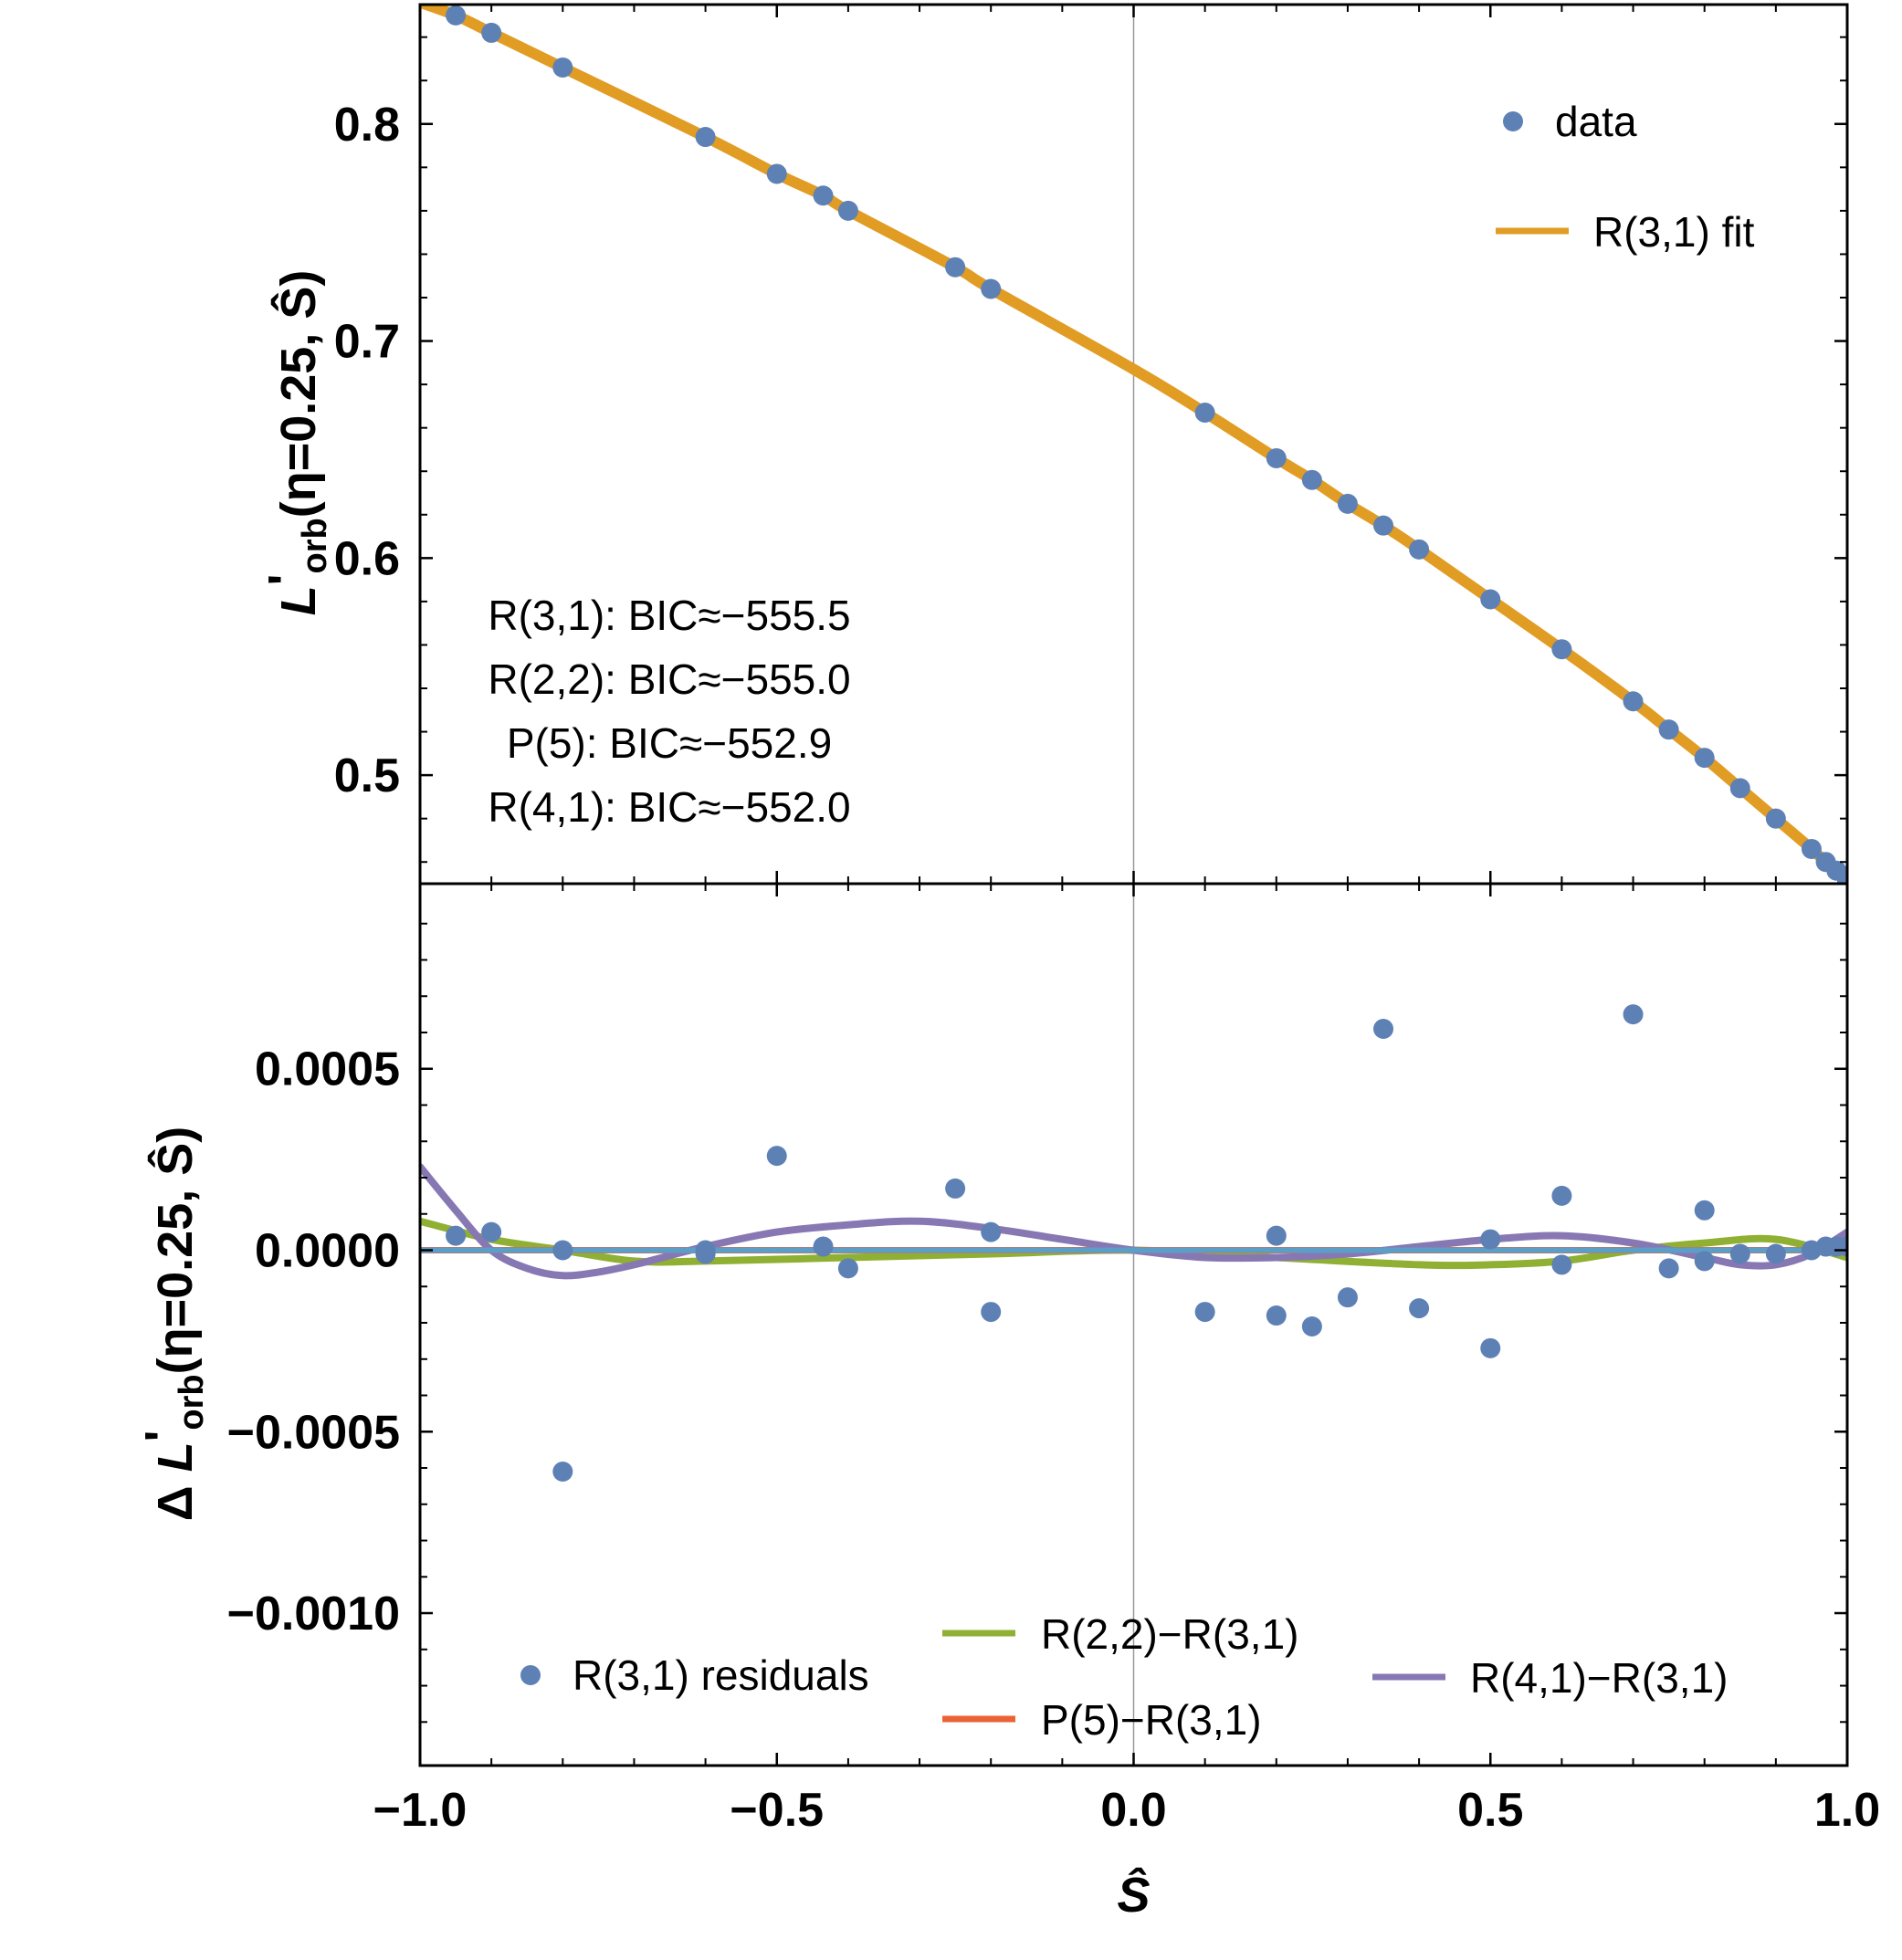 This screenshot has height=1960, width=1902. What do you see at coordinates (1513, 121) in the screenshot?
I see `legend-marker-data` at bounding box center [1513, 121].